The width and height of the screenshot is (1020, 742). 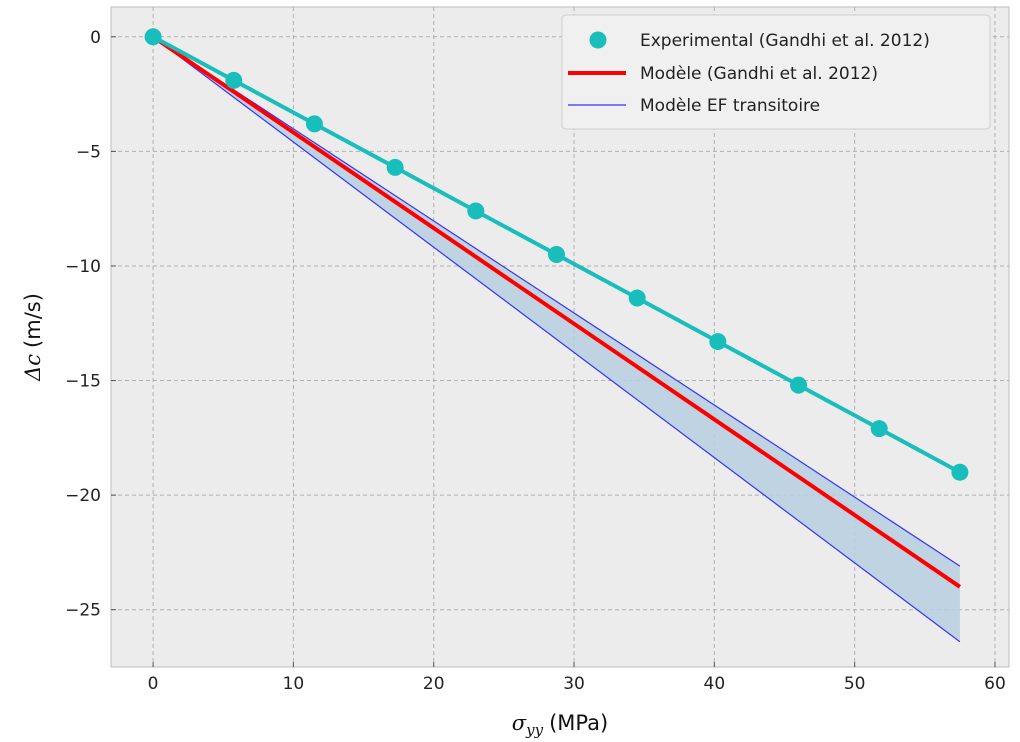 I want to click on x-axis-label: σyy (MPa), so click(x=560, y=725).